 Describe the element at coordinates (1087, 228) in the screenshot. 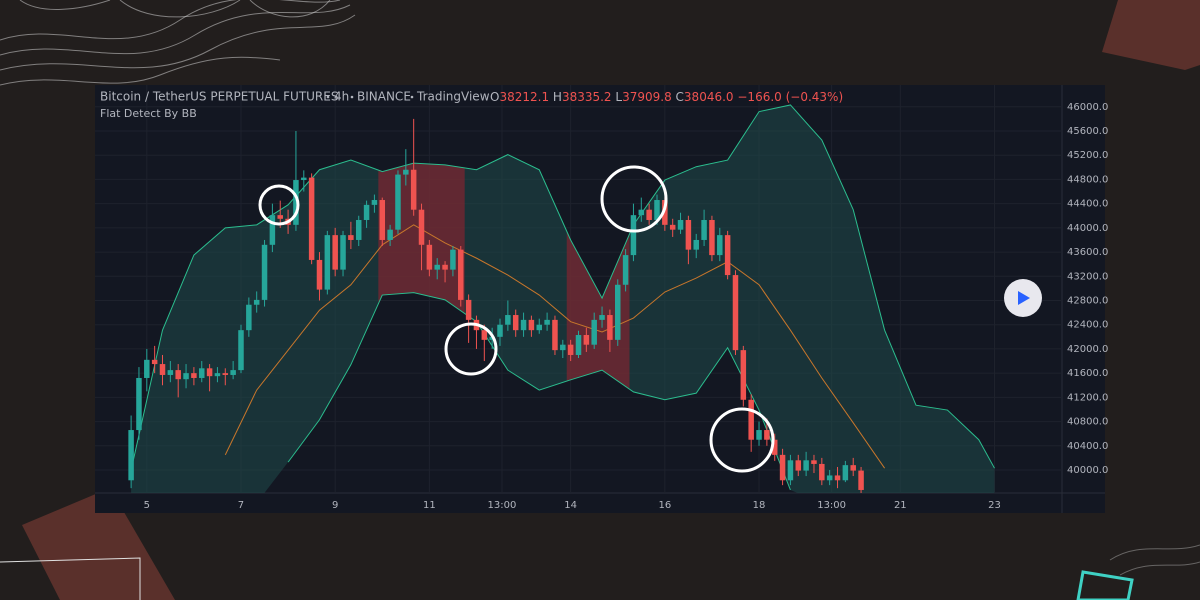

I see `y-tick-label: 44000.0` at that location.